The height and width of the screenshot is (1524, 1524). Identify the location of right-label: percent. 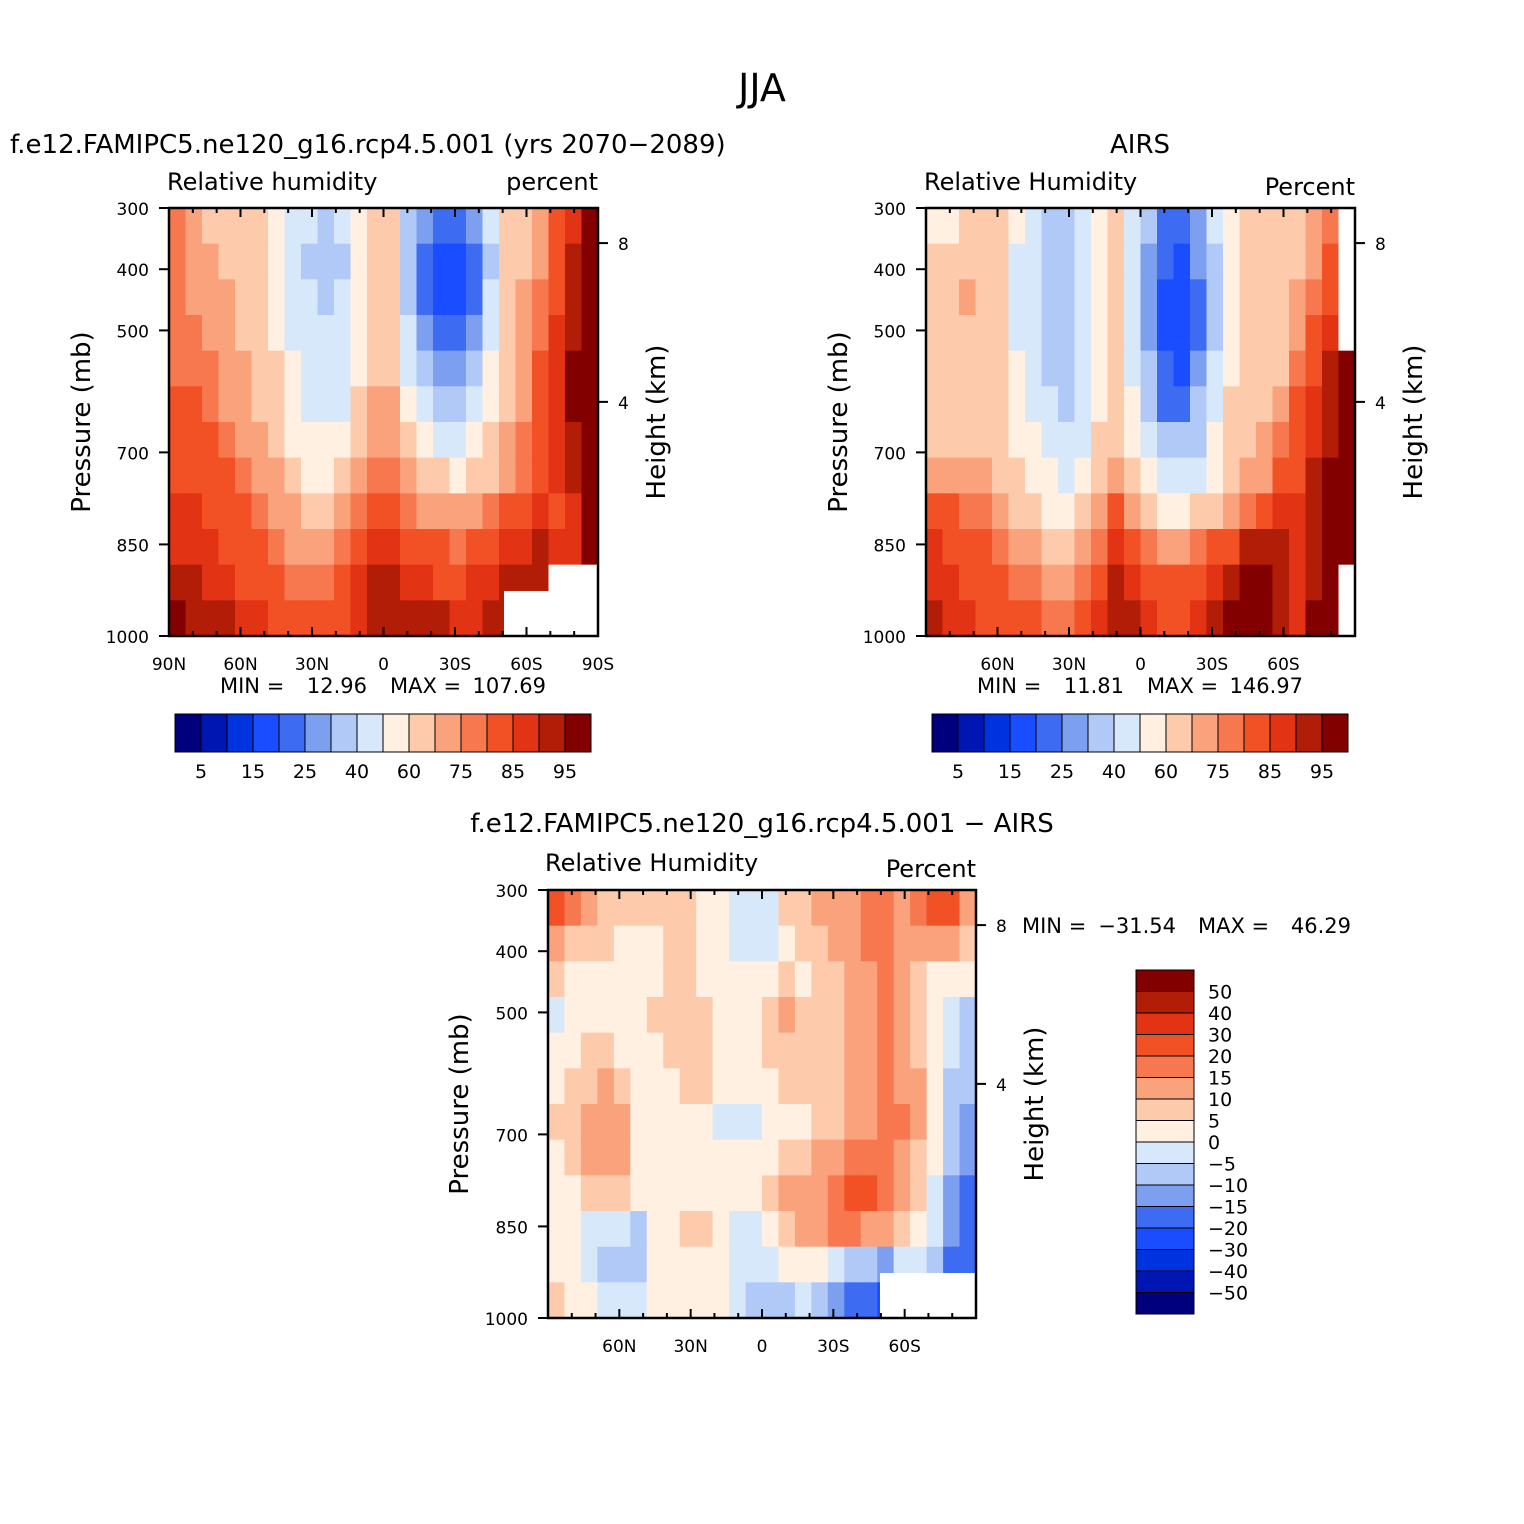
(552, 182).